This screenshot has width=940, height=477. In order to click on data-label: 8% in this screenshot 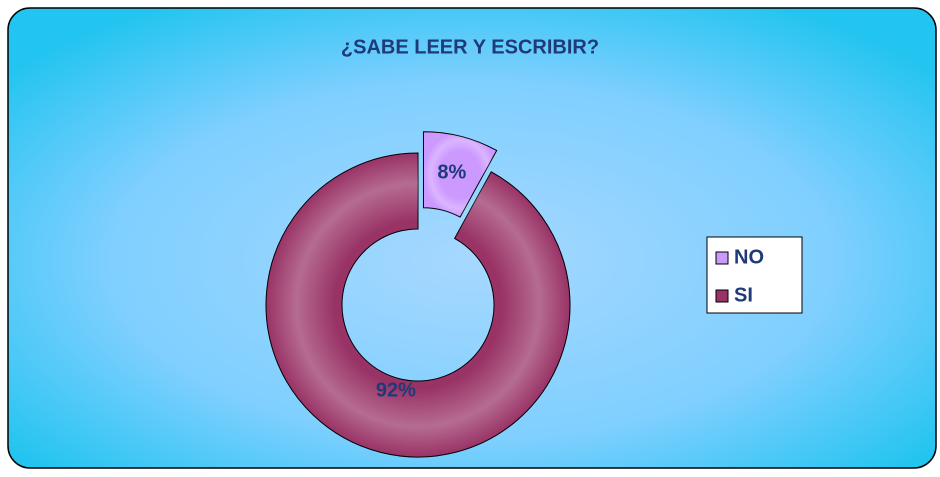, I will do `click(451, 173)`.